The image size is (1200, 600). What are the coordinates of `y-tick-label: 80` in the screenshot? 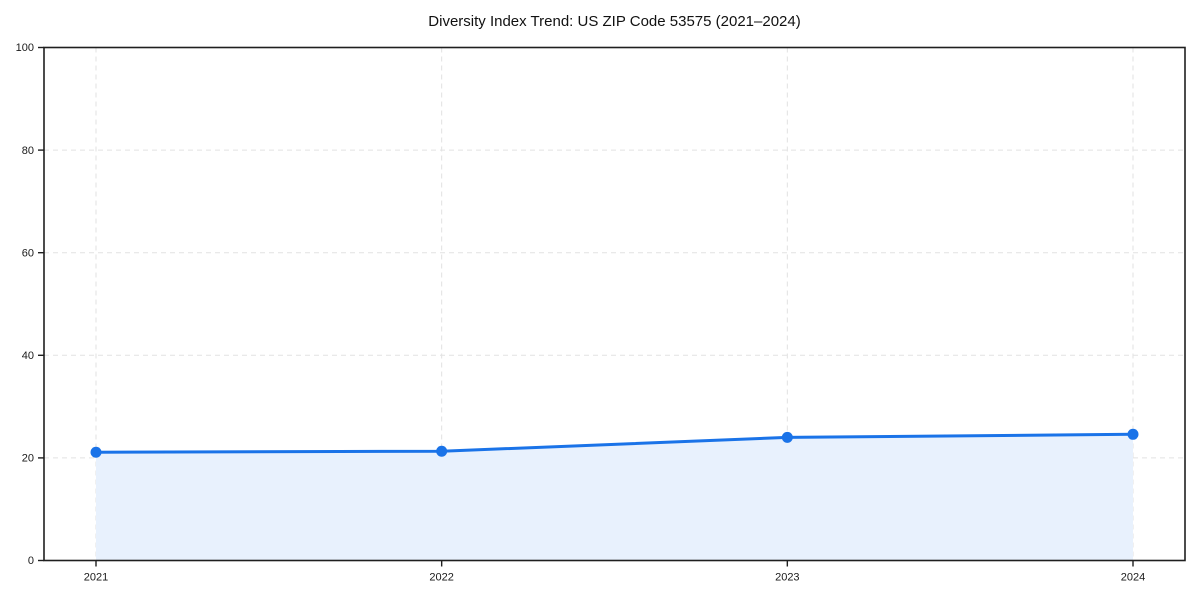 It's located at (28, 151).